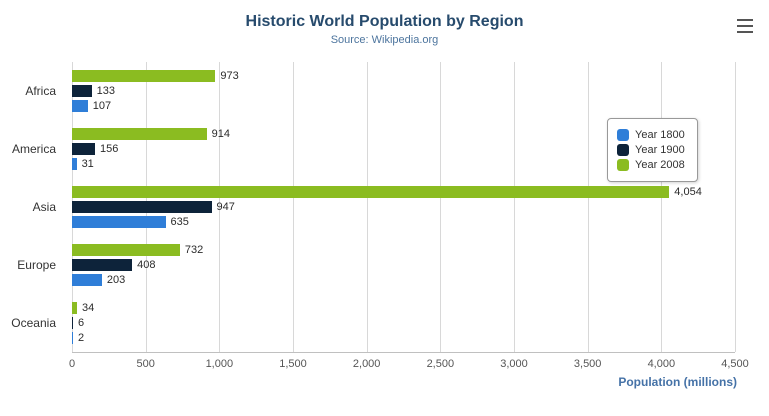 The image size is (769, 416). I want to click on bar-value-label: 973, so click(229, 76).